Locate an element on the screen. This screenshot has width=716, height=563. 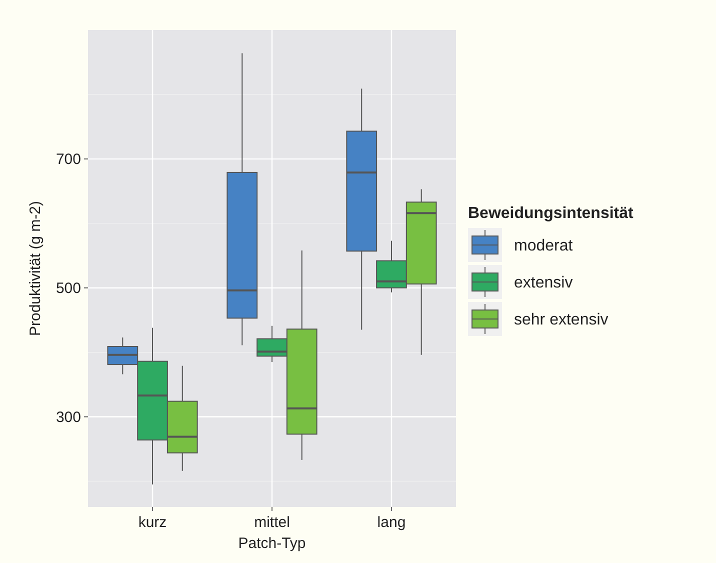
x-tick-label: lang is located at coordinates (391, 522).